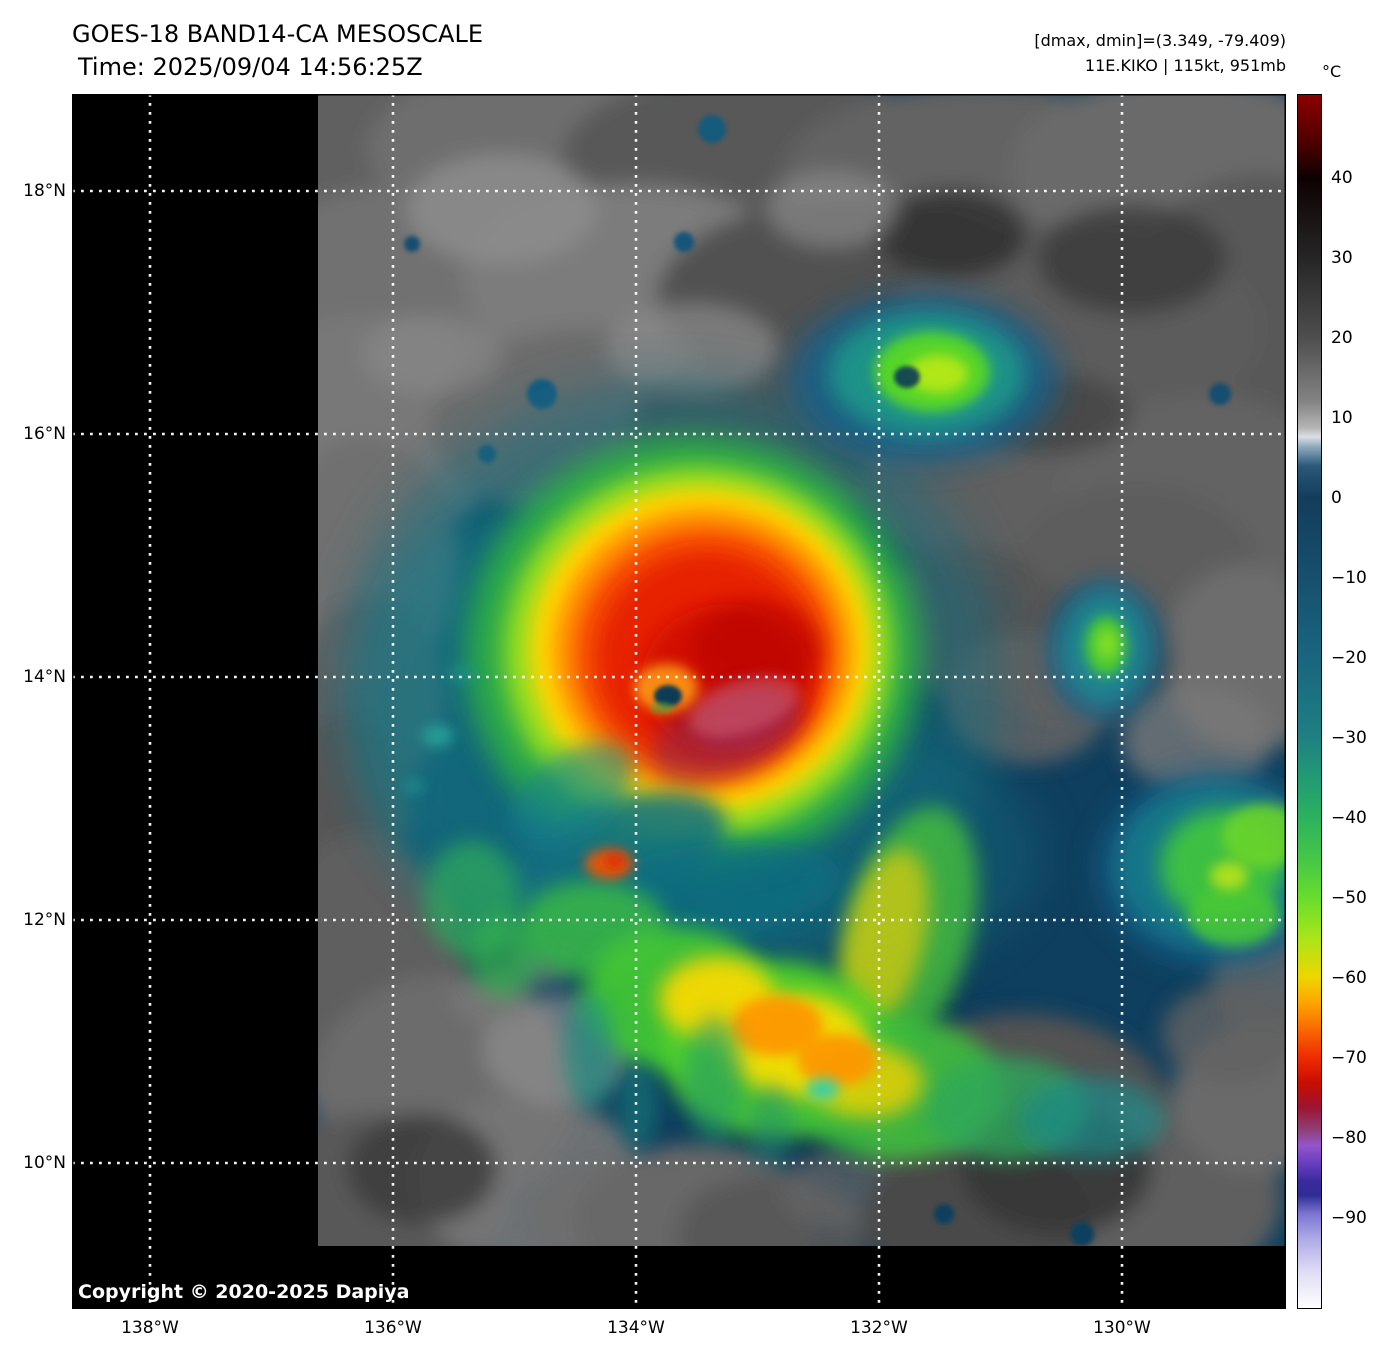 The height and width of the screenshot is (1359, 1390). What do you see at coordinates (1349, 738) in the screenshot?
I see `colorbar-tick-label: −30` at bounding box center [1349, 738].